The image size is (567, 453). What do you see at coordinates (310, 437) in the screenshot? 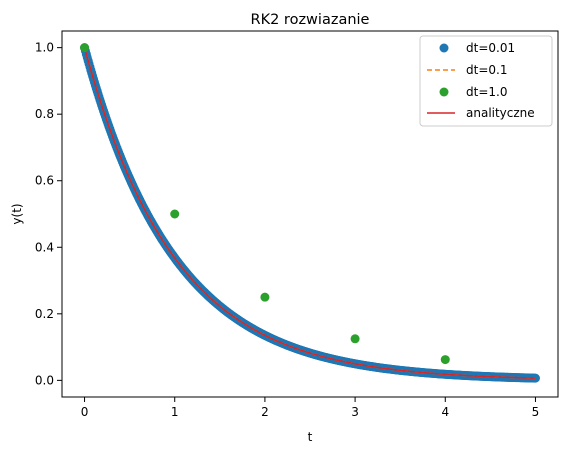
I see `x-axis-label: t` at bounding box center [310, 437].